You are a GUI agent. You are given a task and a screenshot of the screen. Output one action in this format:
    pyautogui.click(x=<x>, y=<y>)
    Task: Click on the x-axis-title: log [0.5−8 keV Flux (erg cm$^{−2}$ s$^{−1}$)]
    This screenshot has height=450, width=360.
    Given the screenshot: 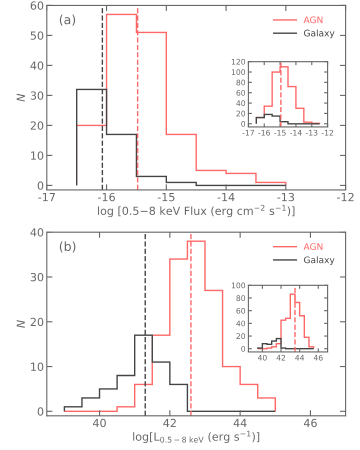 What is the action you would take?
    pyautogui.click(x=196, y=211)
    